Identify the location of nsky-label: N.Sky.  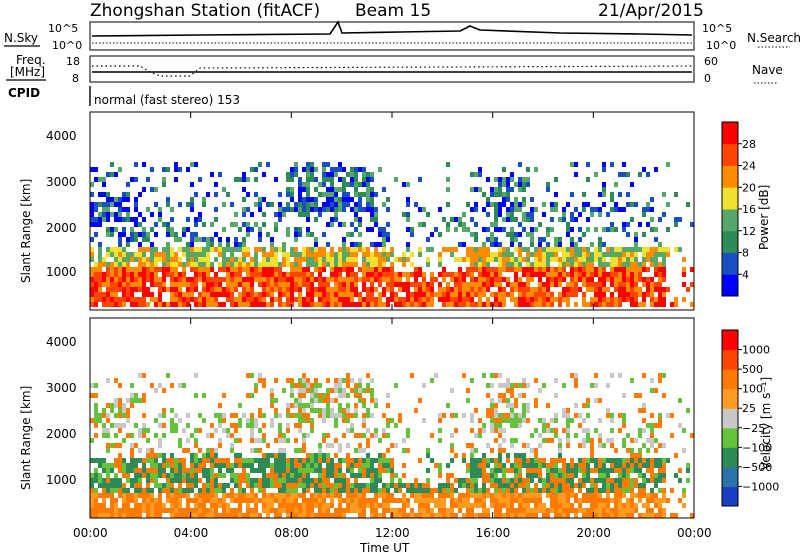
(21, 38).